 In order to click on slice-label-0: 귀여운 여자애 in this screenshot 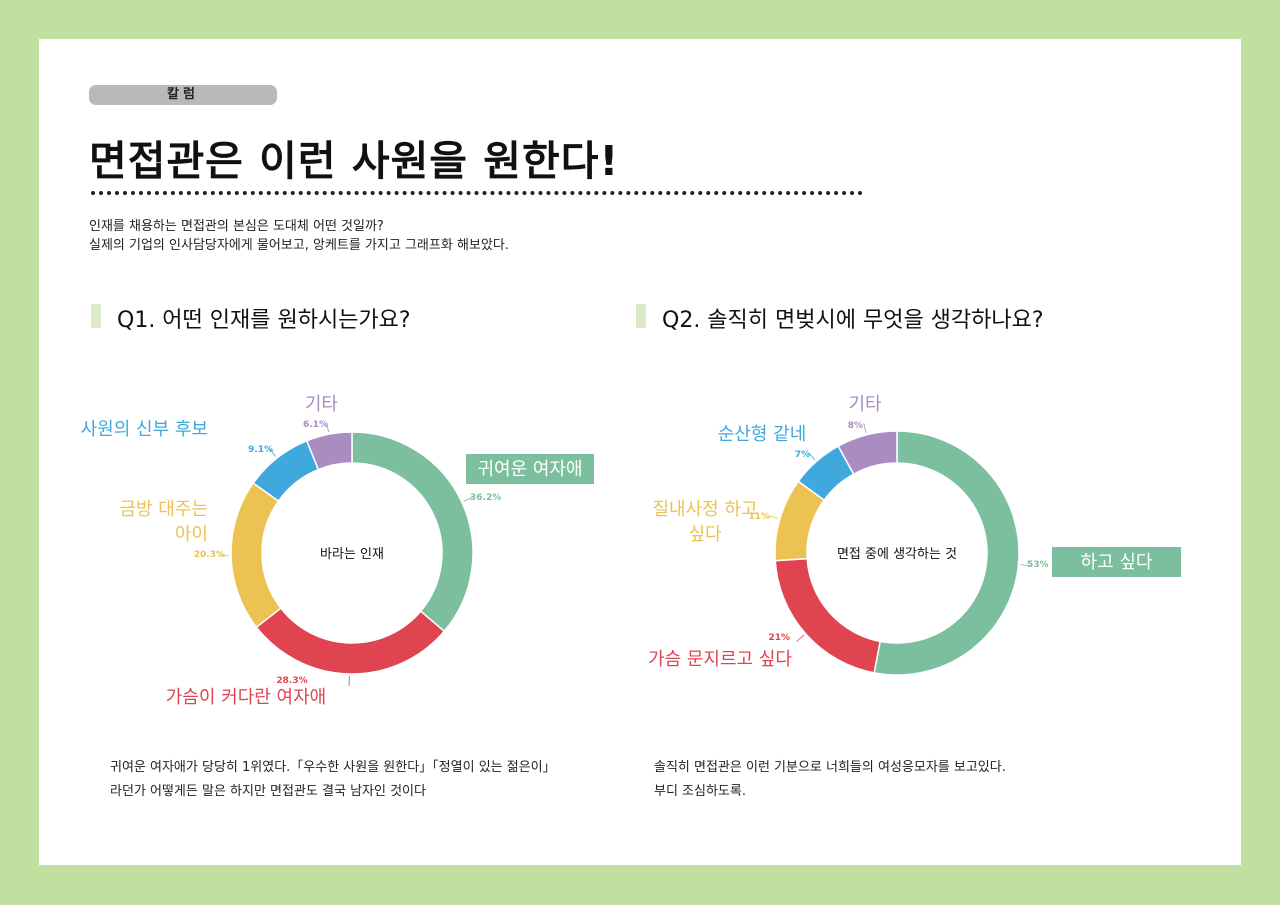, I will do `click(529, 469)`.